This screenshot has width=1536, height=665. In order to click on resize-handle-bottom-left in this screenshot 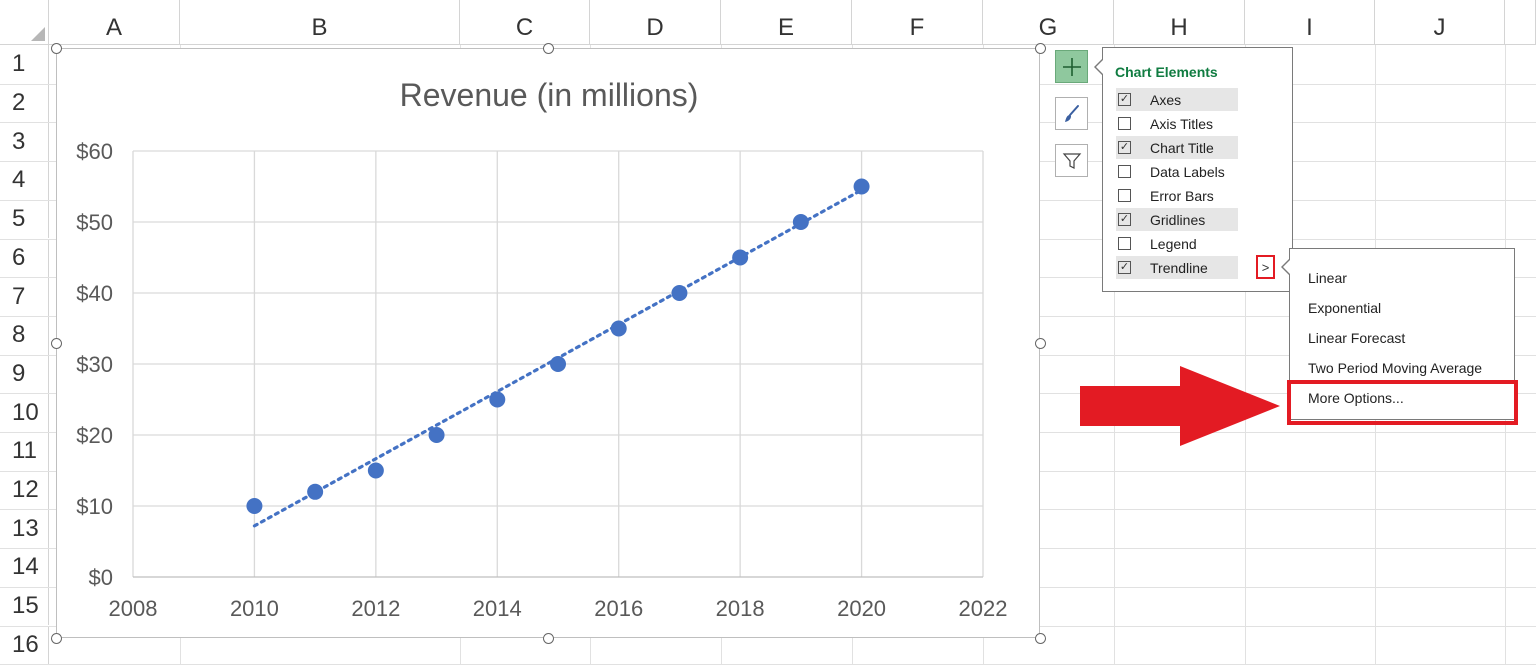, I will do `click(56, 638)`.